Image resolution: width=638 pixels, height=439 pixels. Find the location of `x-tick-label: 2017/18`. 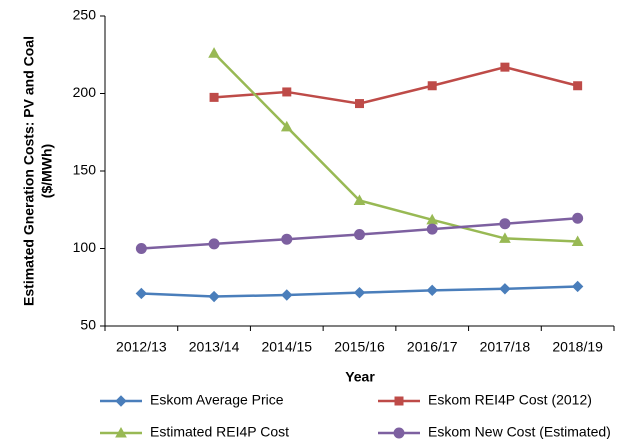

x-tick-label: 2017/18 is located at coordinates (505, 347).